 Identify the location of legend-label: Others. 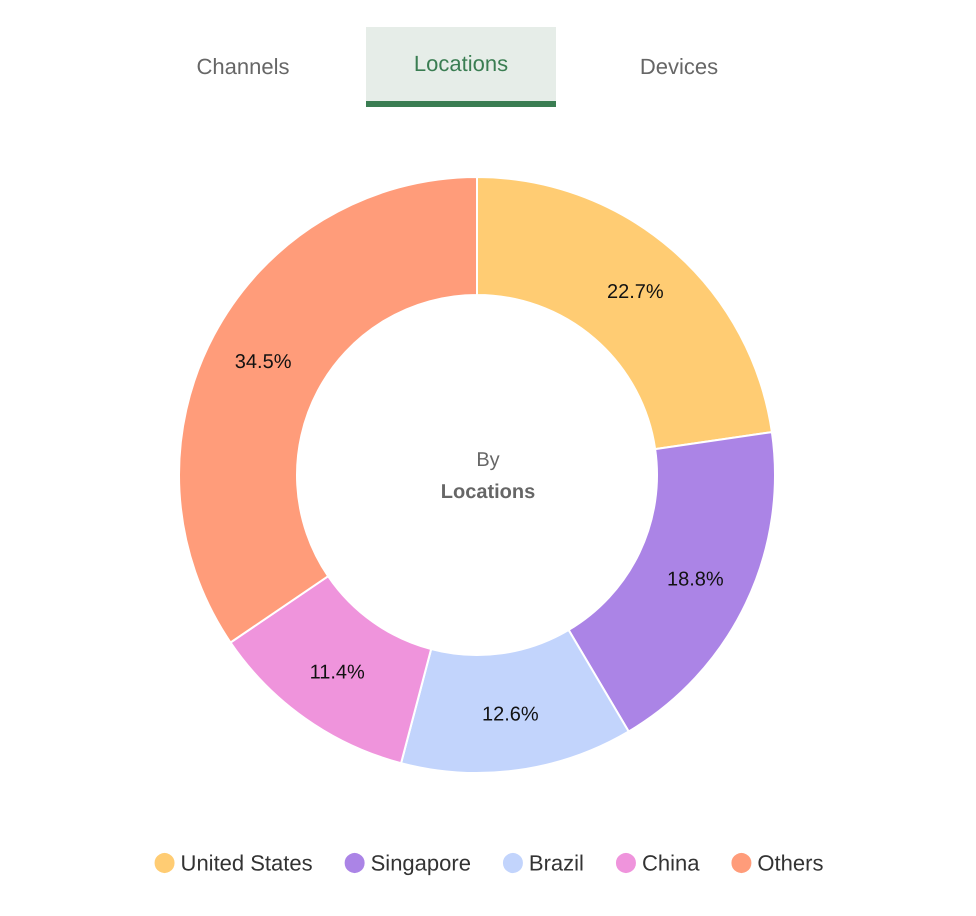
(790, 863).